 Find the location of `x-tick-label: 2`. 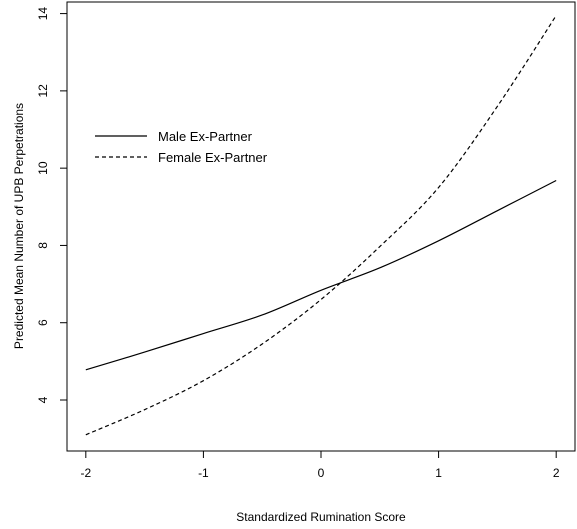

x-tick-label: 2 is located at coordinates (556, 473).